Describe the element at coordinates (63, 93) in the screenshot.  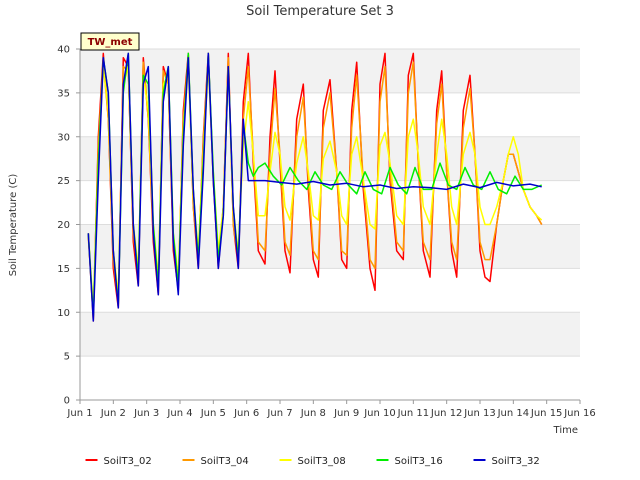
I see `y-tick-label: 35` at that location.